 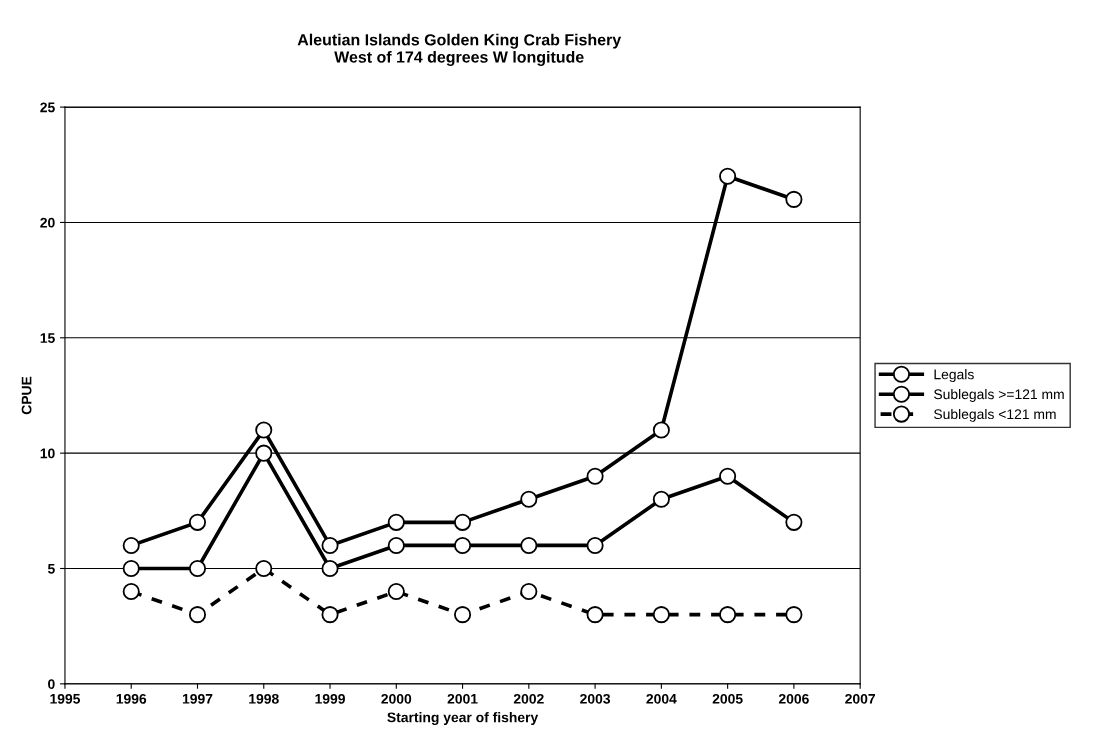 I want to click on x-tick-label: 2001, so click(x=462, y=698).